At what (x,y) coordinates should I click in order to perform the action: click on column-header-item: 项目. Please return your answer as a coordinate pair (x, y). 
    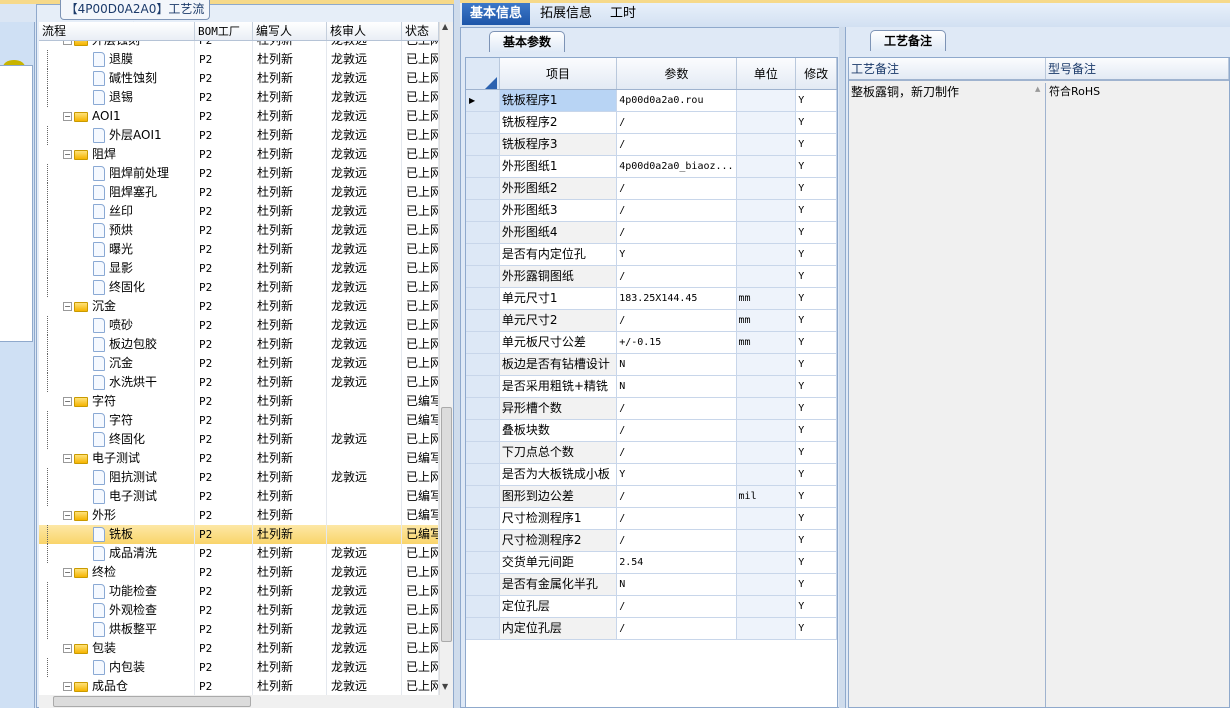
    Looking at the image, I should click on (559, 73).